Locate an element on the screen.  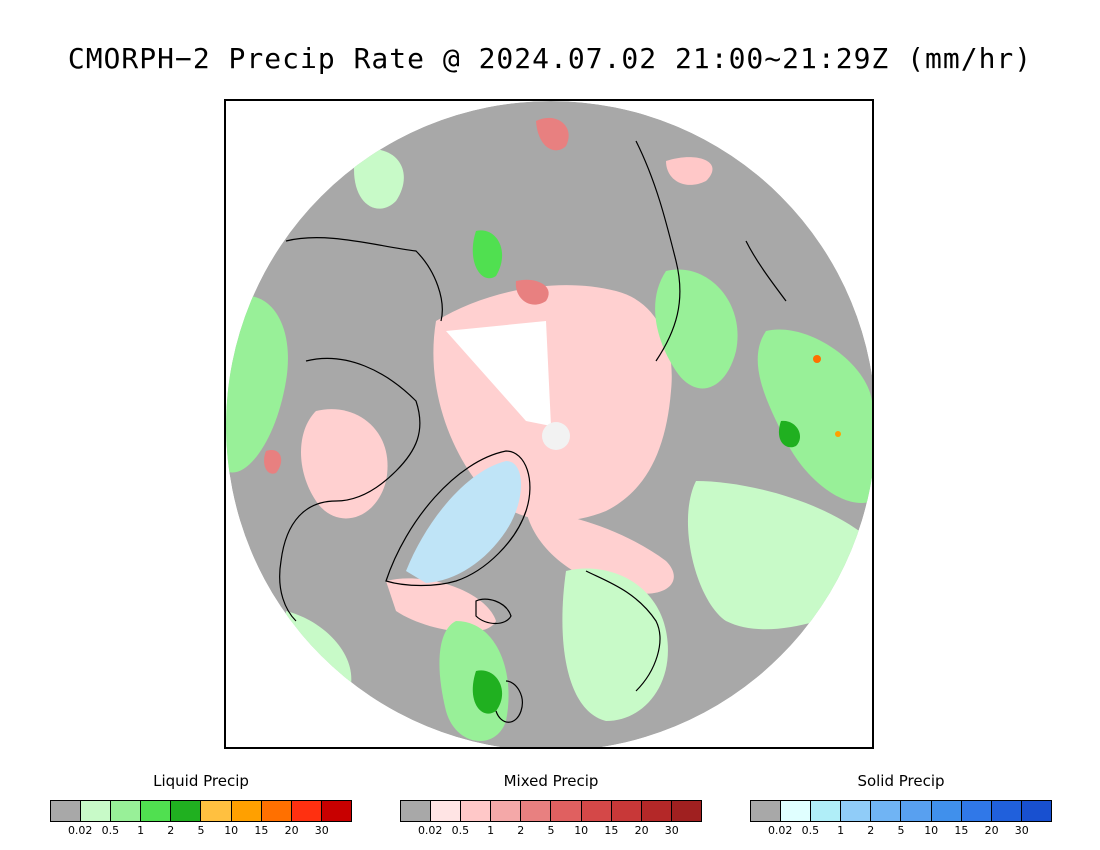
iceland-coast is located at coordinates (493, 611).